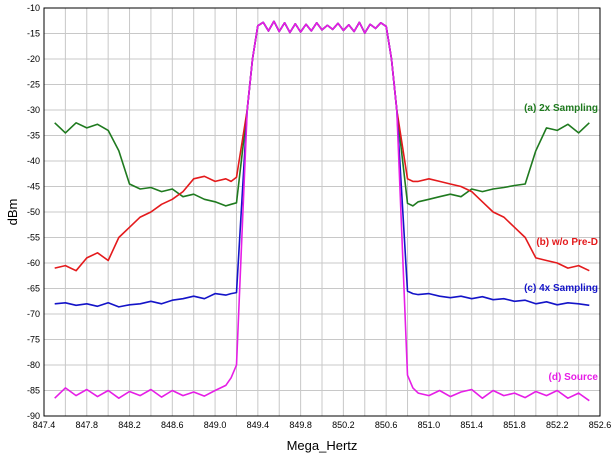  Describe the element at coordinates (33, 212) in the screenshot. I see `y-tick-label: -50` at that location.